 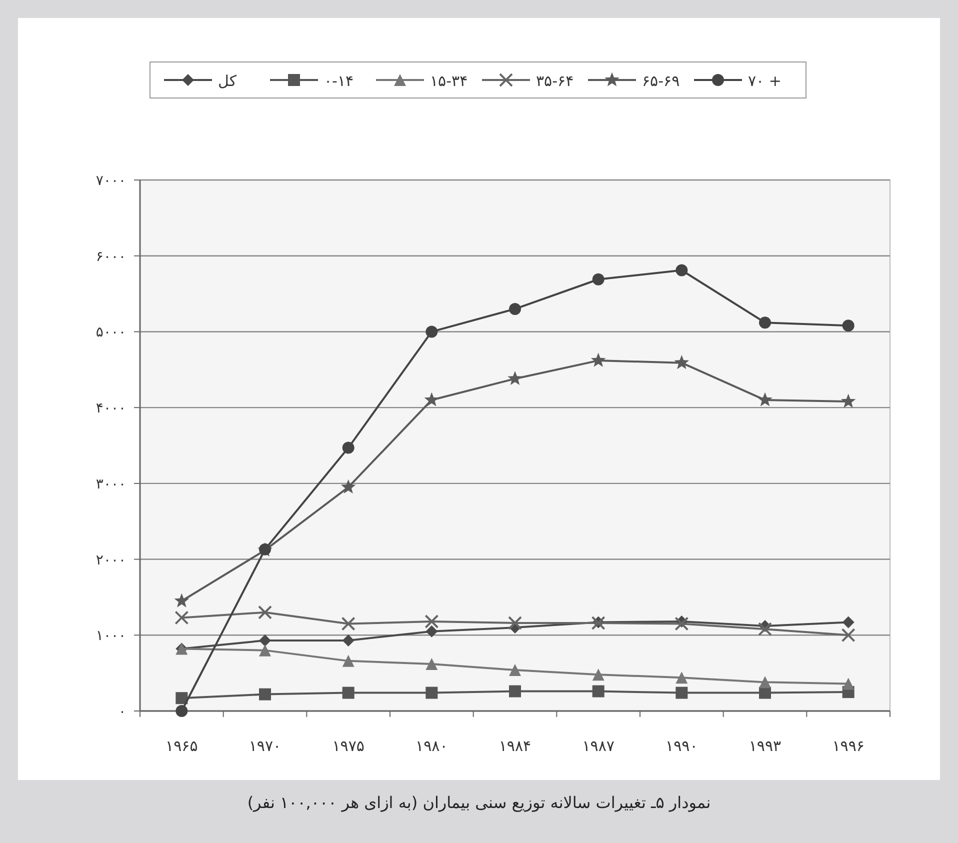 What do you see at coordinates (598, 746) in the screenshot?
I see `x-tick-label: ۱۹۸۷` at bounding box center [598, 746].